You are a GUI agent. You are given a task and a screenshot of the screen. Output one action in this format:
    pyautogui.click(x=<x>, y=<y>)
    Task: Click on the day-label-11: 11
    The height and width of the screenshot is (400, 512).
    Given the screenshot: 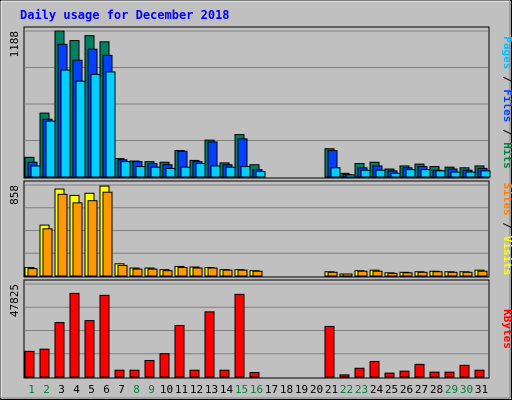 What is the action you would take?
    pyautogui.click(x=181, y=389)
    